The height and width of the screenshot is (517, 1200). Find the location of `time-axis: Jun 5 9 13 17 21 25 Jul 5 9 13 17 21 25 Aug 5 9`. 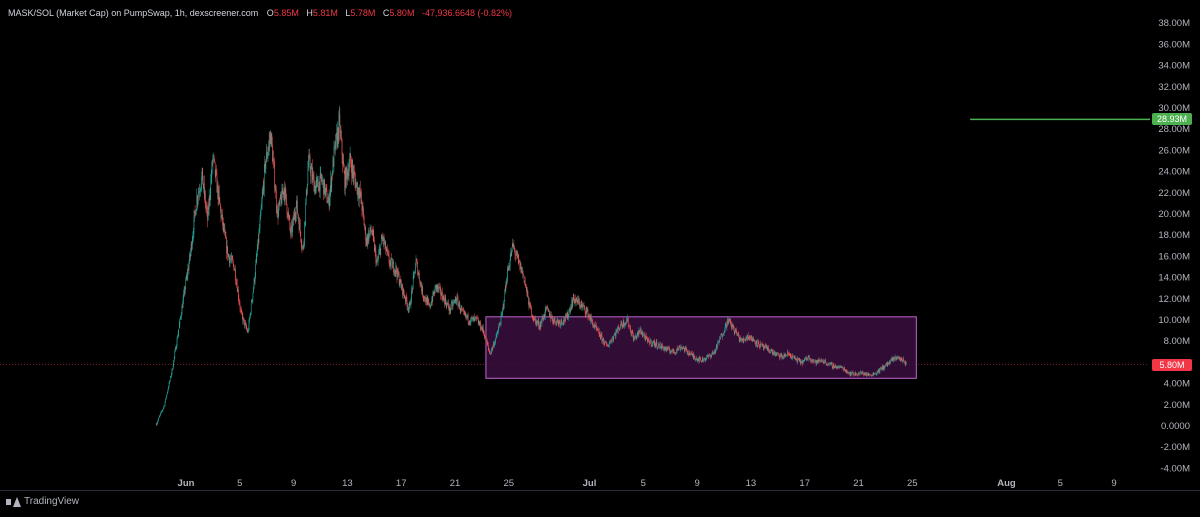

time-axis: Jun 5 9 13 17 21 25 Jul 5 9 13 17 21 25 Aug 5 9 is located at coordinates (647, 483).